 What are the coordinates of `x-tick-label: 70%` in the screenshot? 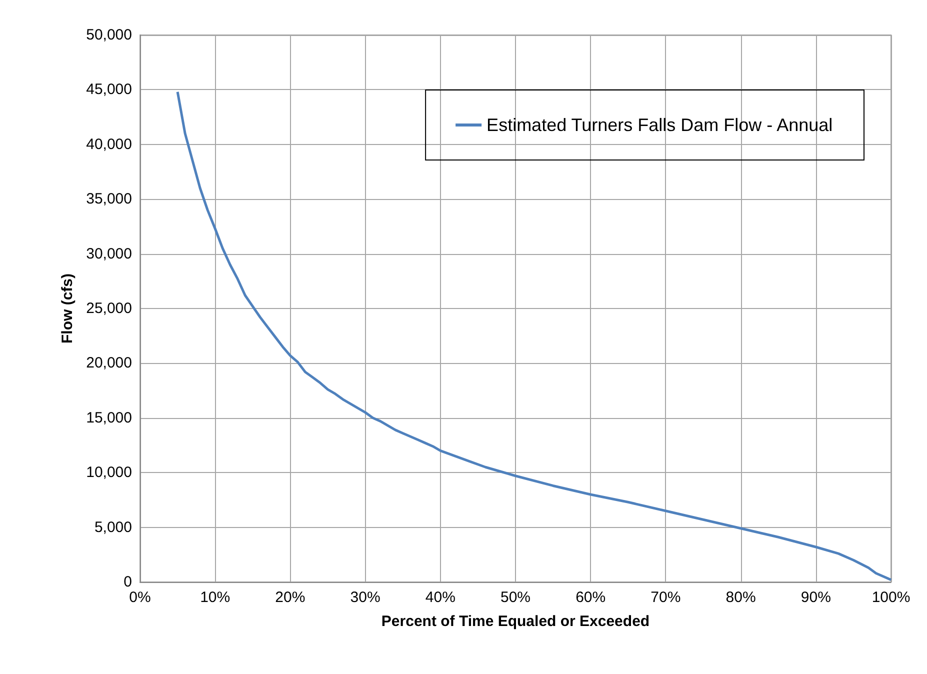 It's located at (665, 597).